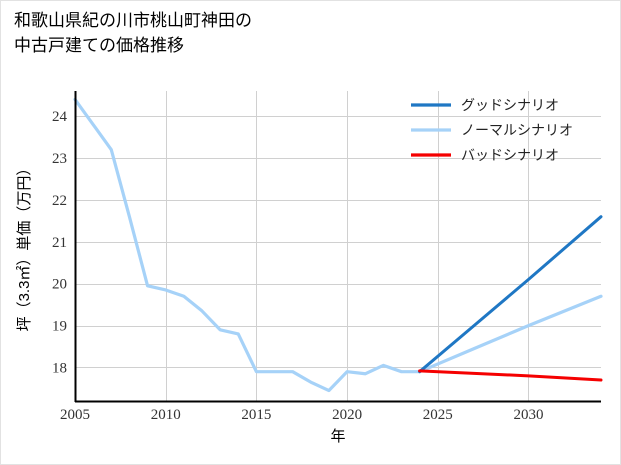 This screenshot has width=621, height=465. I want to click on y-tick-label: 22, so click(59, 201).